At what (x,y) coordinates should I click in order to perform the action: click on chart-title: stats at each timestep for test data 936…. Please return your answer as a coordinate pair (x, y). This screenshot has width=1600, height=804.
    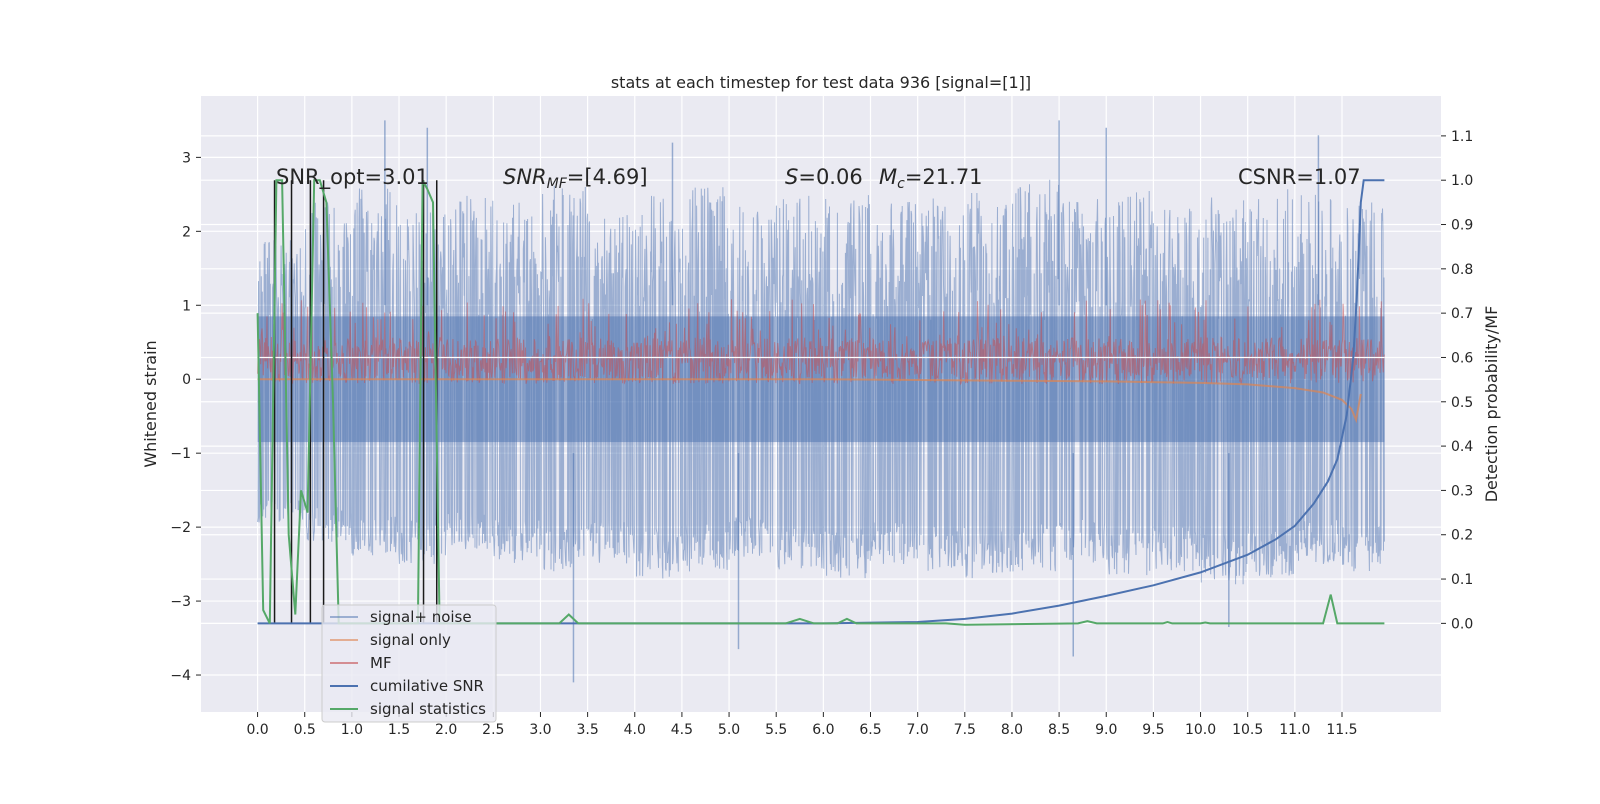
    Looking at the image, I should click on (821, 82).